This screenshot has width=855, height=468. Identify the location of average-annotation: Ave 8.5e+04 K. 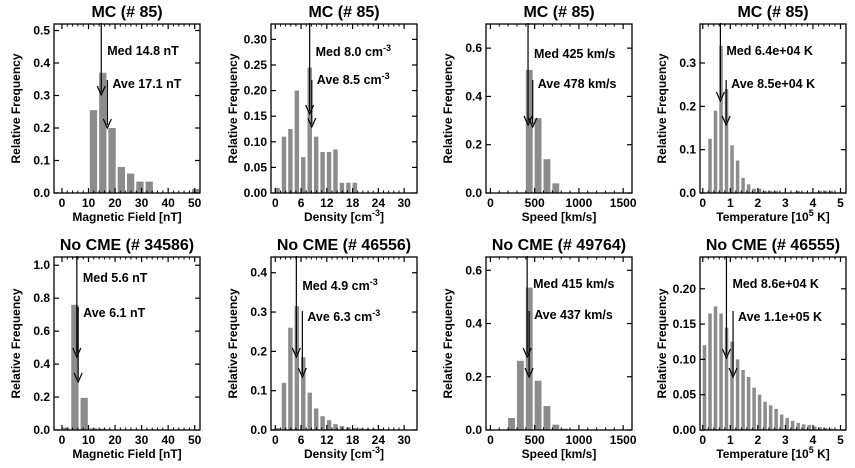
(773, 84).